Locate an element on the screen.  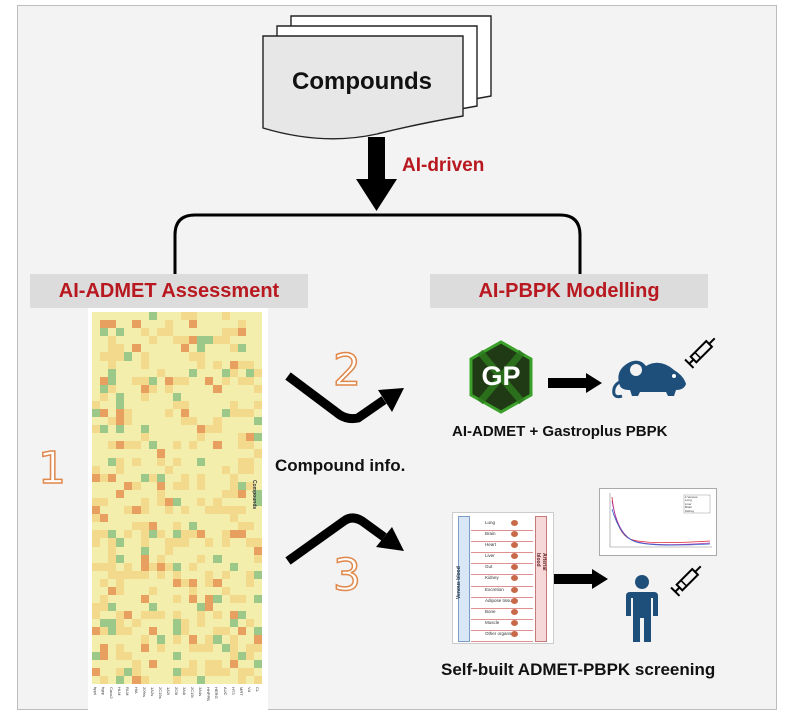
organ-row: Adipose tissue is located at coordinates (502, 603).